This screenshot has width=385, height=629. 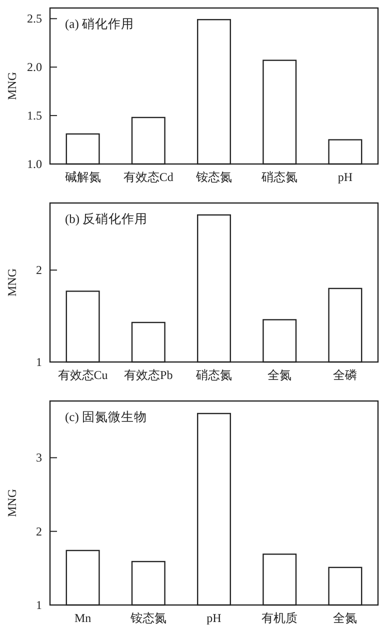 What do you see at coordinates (148, 177) in the screenshot?
I see `x-tick-label: 有效态Cd` at bounding box center [148, 177].